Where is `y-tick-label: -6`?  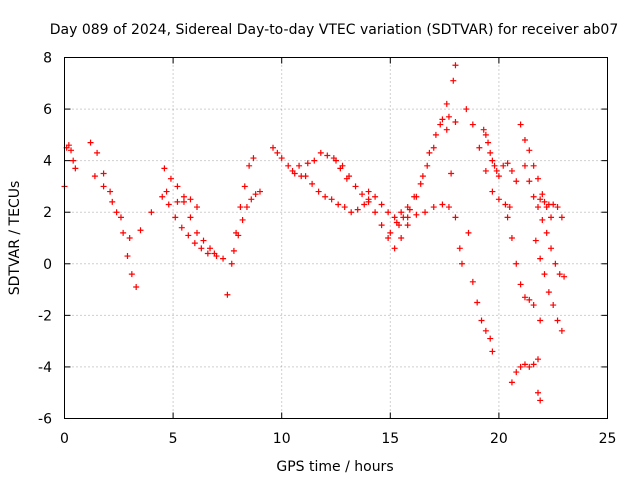
y-tick-label: -6 is located at coordinates (45, 420).